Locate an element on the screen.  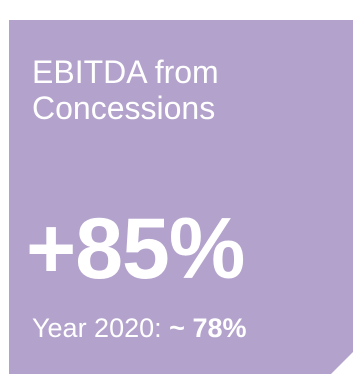
comparison-value: 78% is located at coordinates (219, 328).